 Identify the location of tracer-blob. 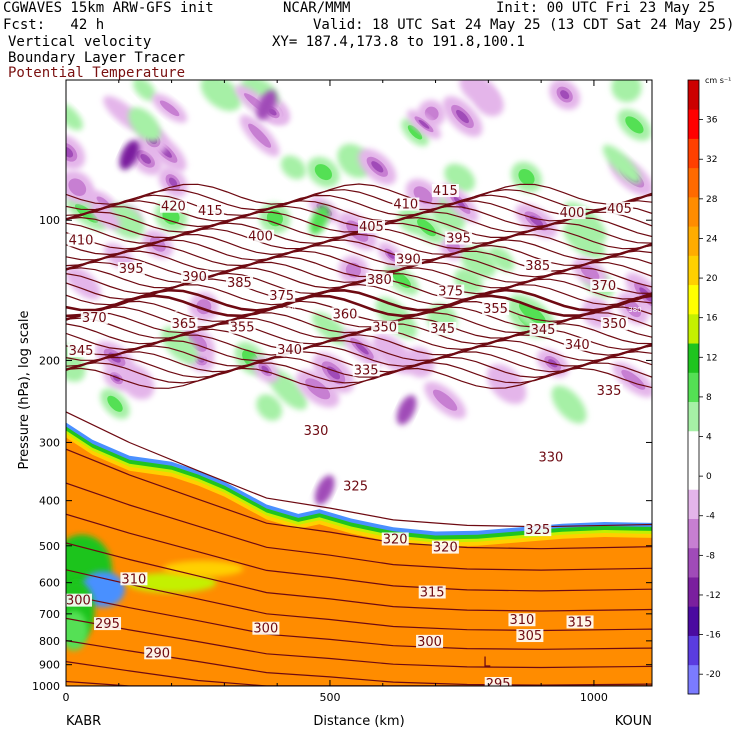
(77, 630).